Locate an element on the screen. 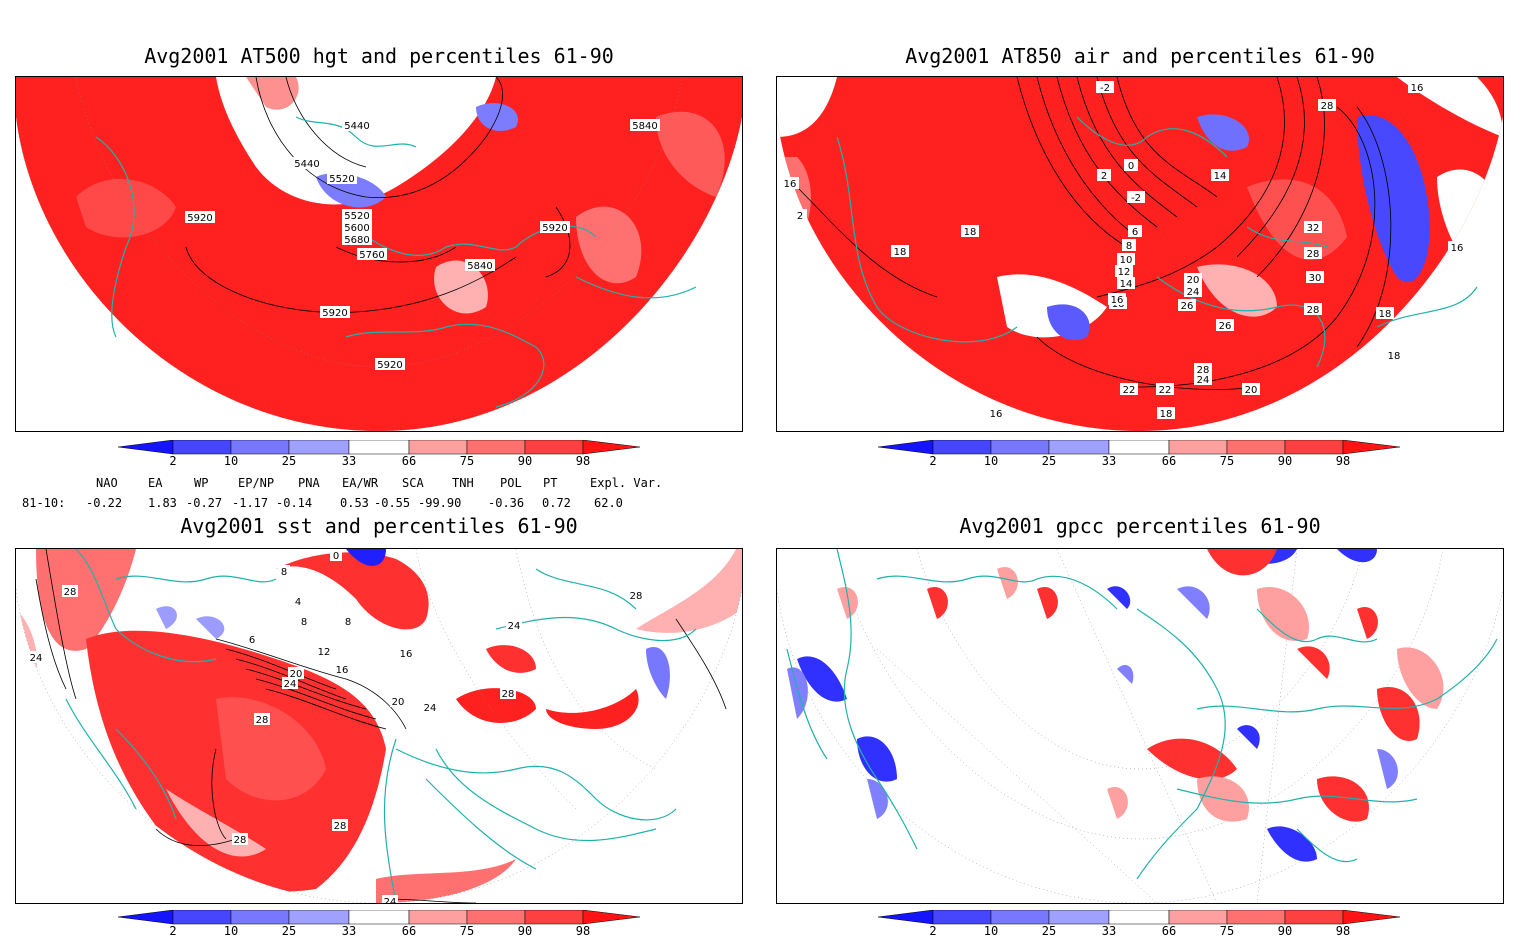 Image resolution: width=1520 pixels, height=940 pixels. index-header: TNH is located at coordinates (463, 483).